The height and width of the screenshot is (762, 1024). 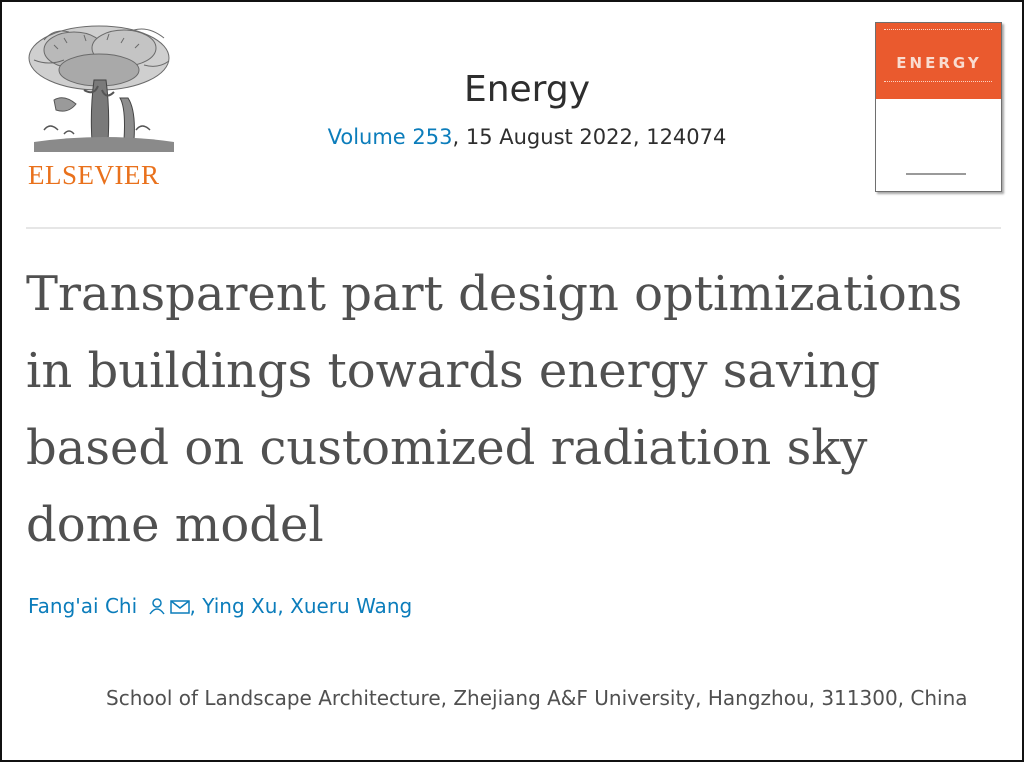 What do you see at coordinates (83, 606) in the screenshot?
I see `author-link: Fang'ai Chi` at bounding box center [83, 606].